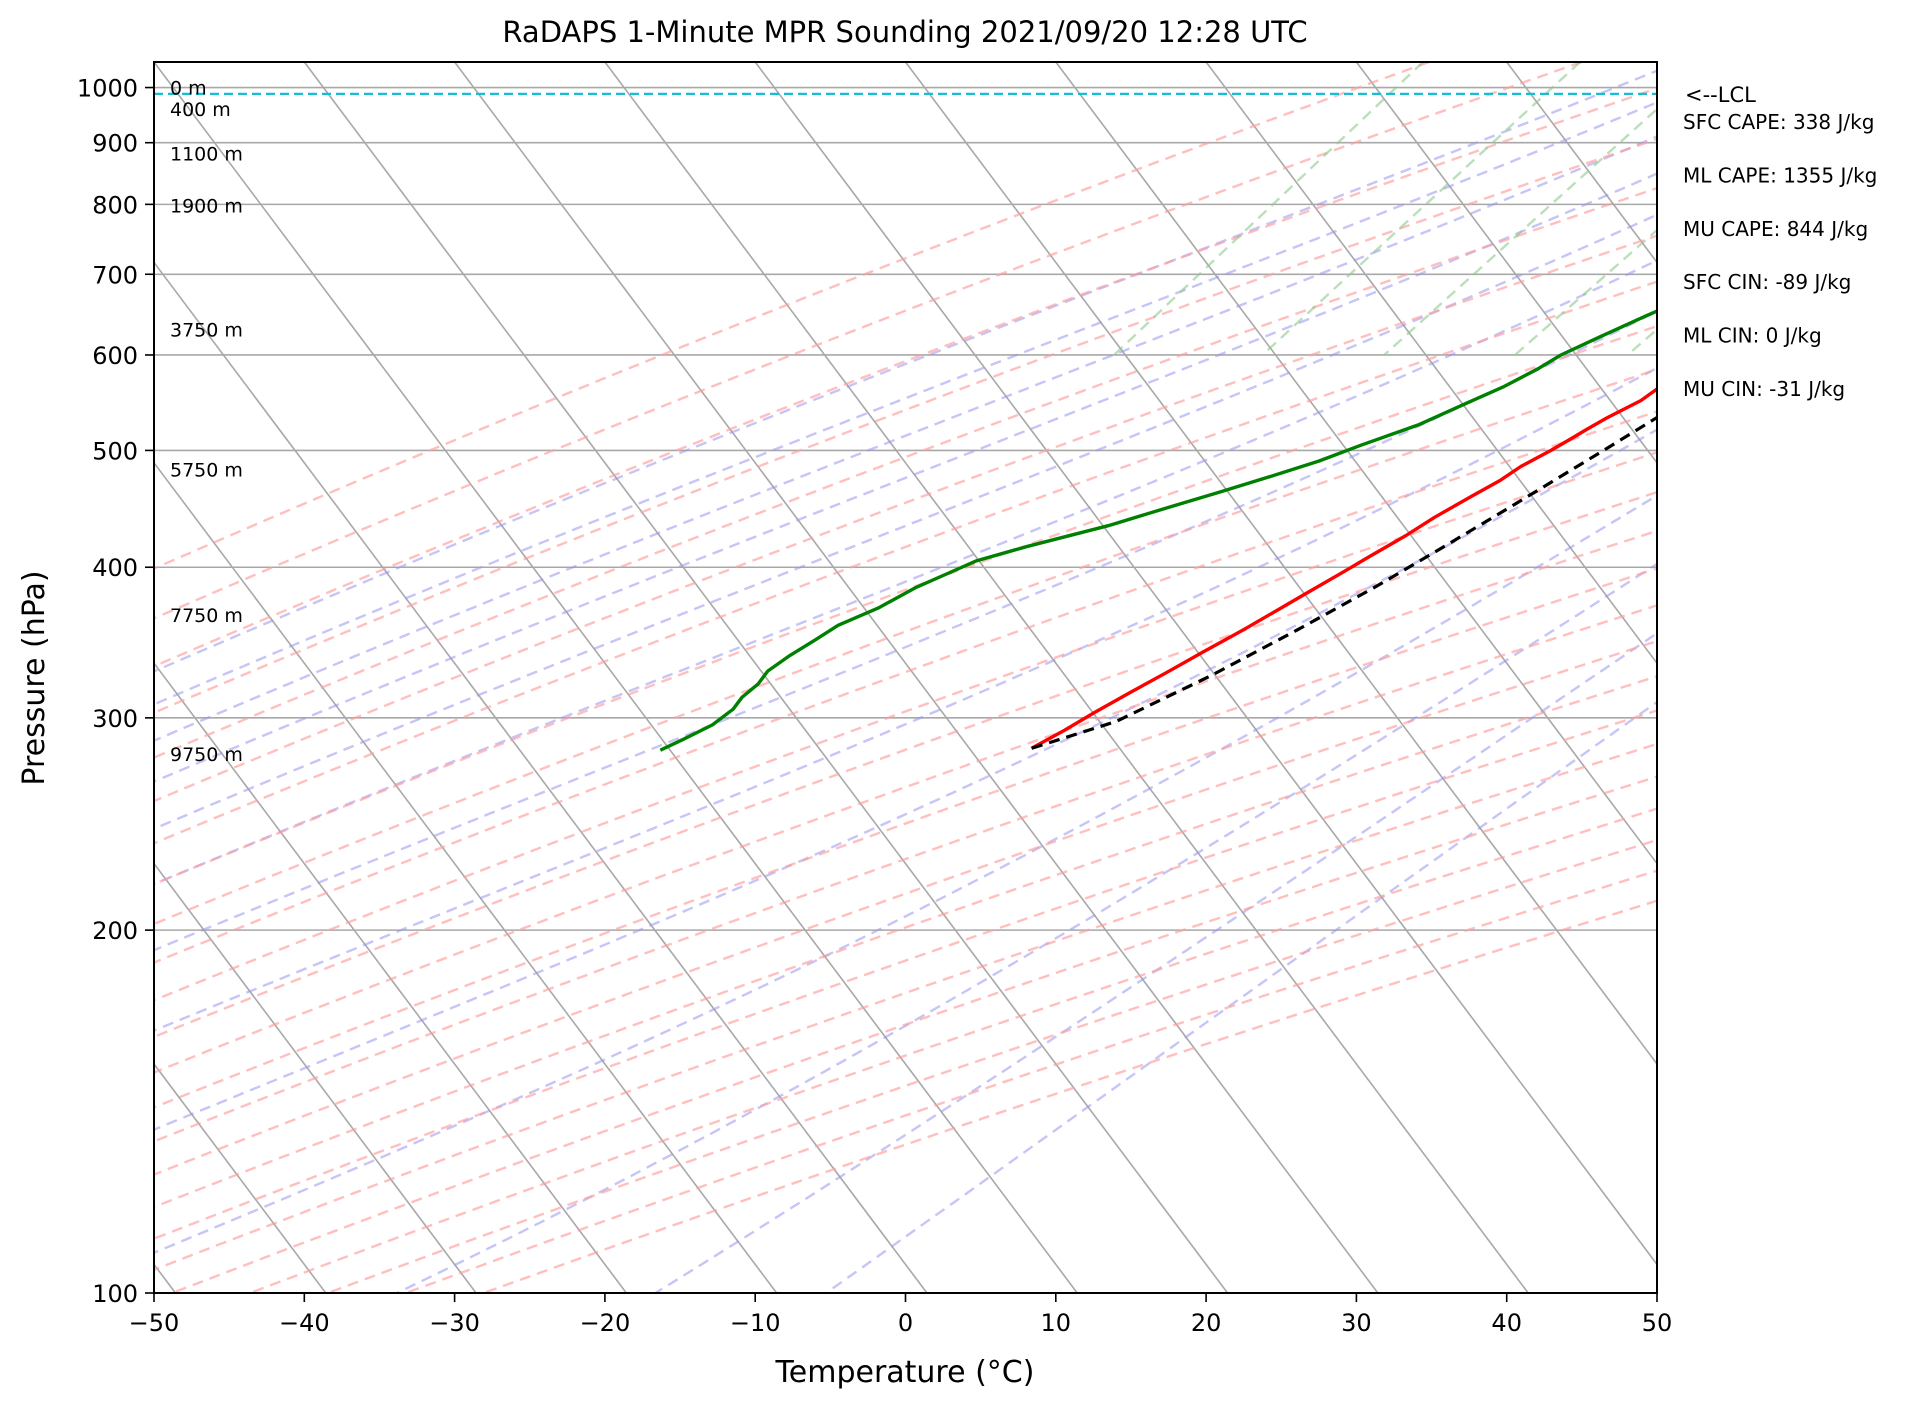  Describe the element at coordinates (206, 471) in the screenshot. I see `height-label: 5750 m` at that location.